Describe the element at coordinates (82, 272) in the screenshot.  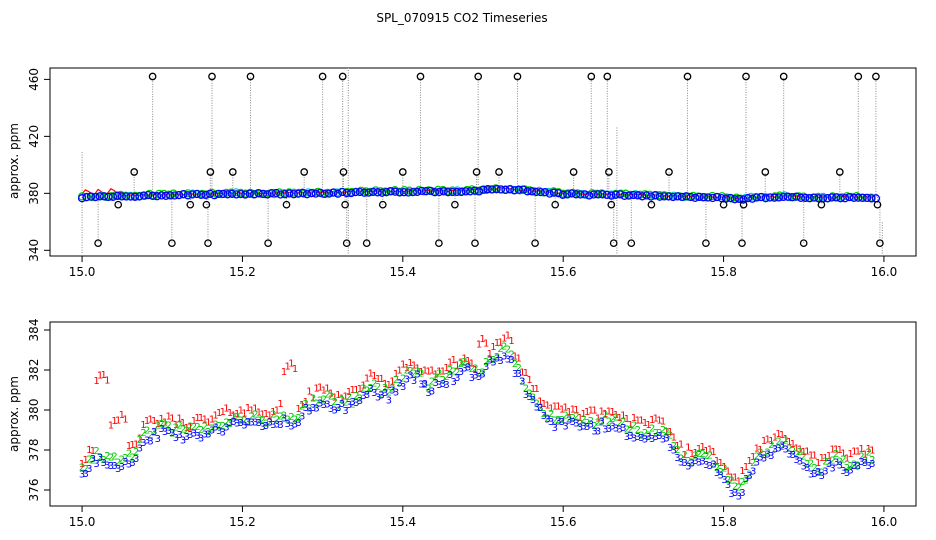
I see `top-x-tick-label: 15.0` at that location.